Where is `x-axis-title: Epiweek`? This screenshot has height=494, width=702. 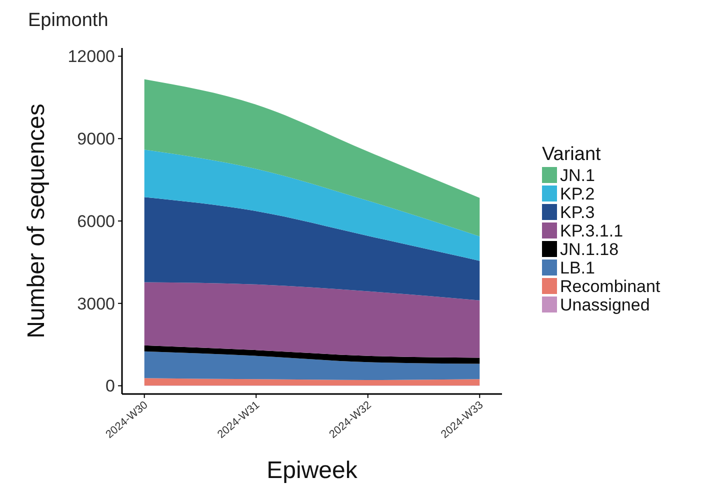 x-axis-title: Epiweek is located at coordinates (312, 470).